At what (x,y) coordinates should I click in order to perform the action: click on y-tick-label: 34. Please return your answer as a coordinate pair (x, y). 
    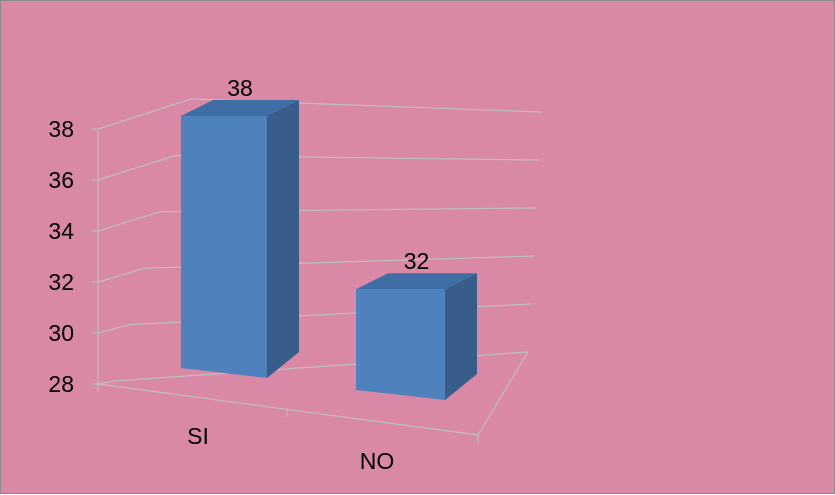
    Looking at the image, I should click on (61, 231).